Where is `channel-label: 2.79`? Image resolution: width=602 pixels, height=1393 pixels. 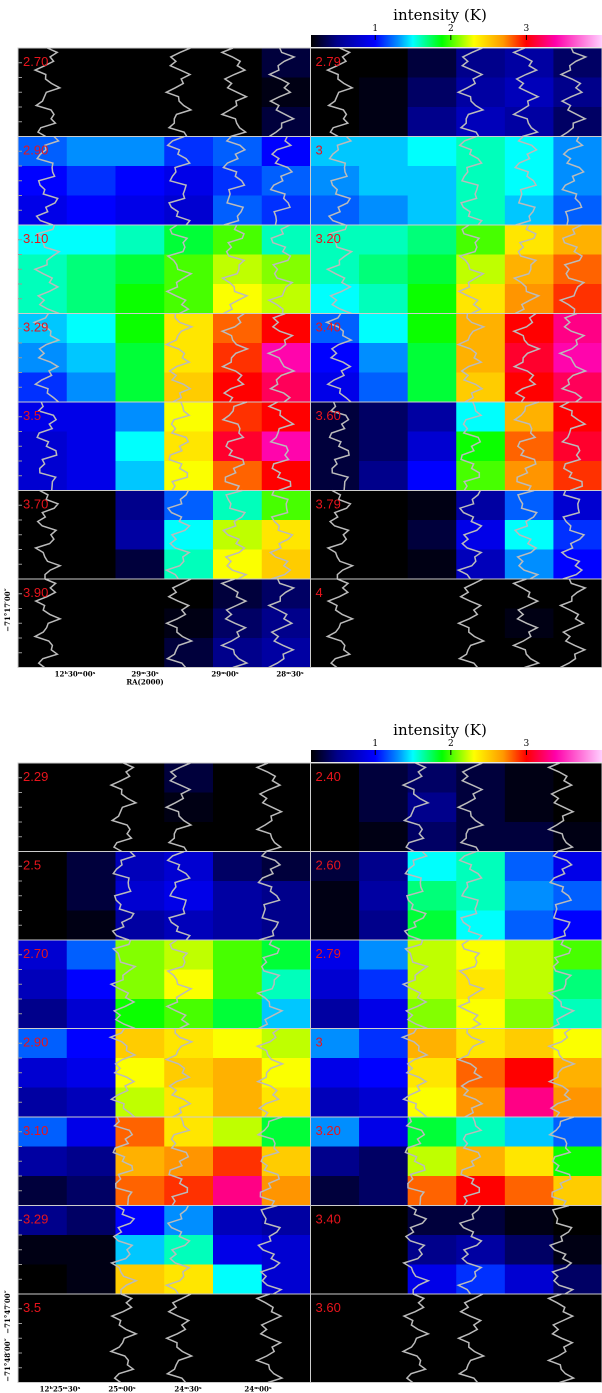
channel-label: 2.79 is located at coordinates (328, 61).